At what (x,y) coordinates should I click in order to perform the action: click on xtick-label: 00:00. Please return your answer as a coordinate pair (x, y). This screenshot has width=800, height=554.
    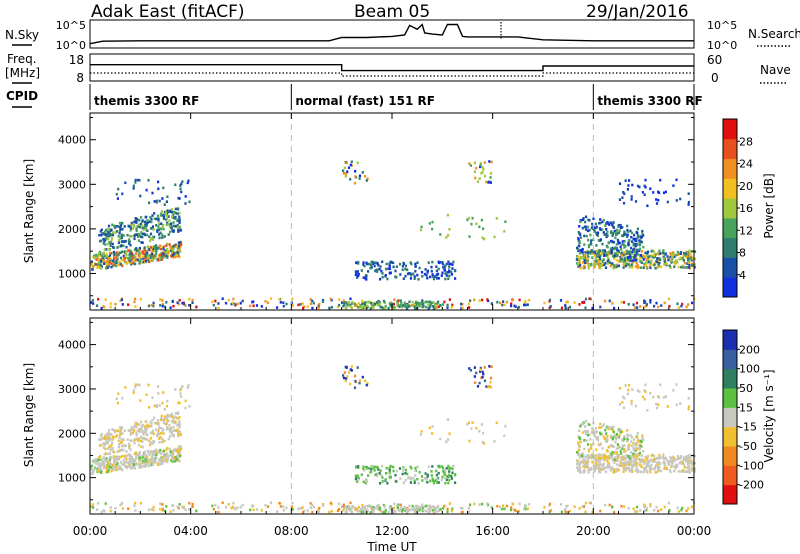
    Looking at the image, I should click on (694, 531).